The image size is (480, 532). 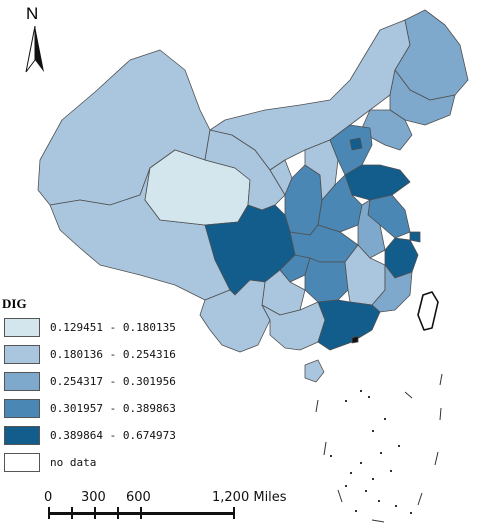 What do you see at coordinates (113, 435) in the screenshot?
I see `legend-label: 0.389864 - 0.674973` at bounding box center [113, 435].